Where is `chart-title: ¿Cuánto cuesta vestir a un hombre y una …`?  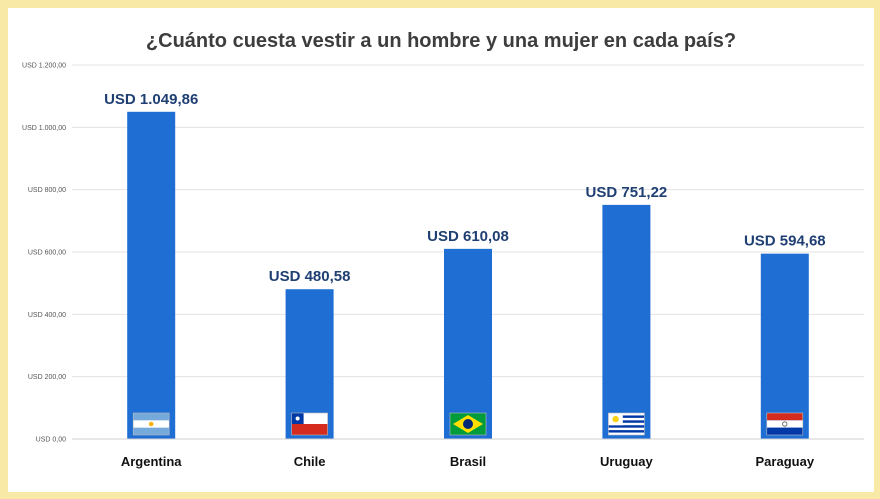
chart-title: ¿Cuánto cuesta vestir a un hombre y una … is located at coordinates (441, 41).